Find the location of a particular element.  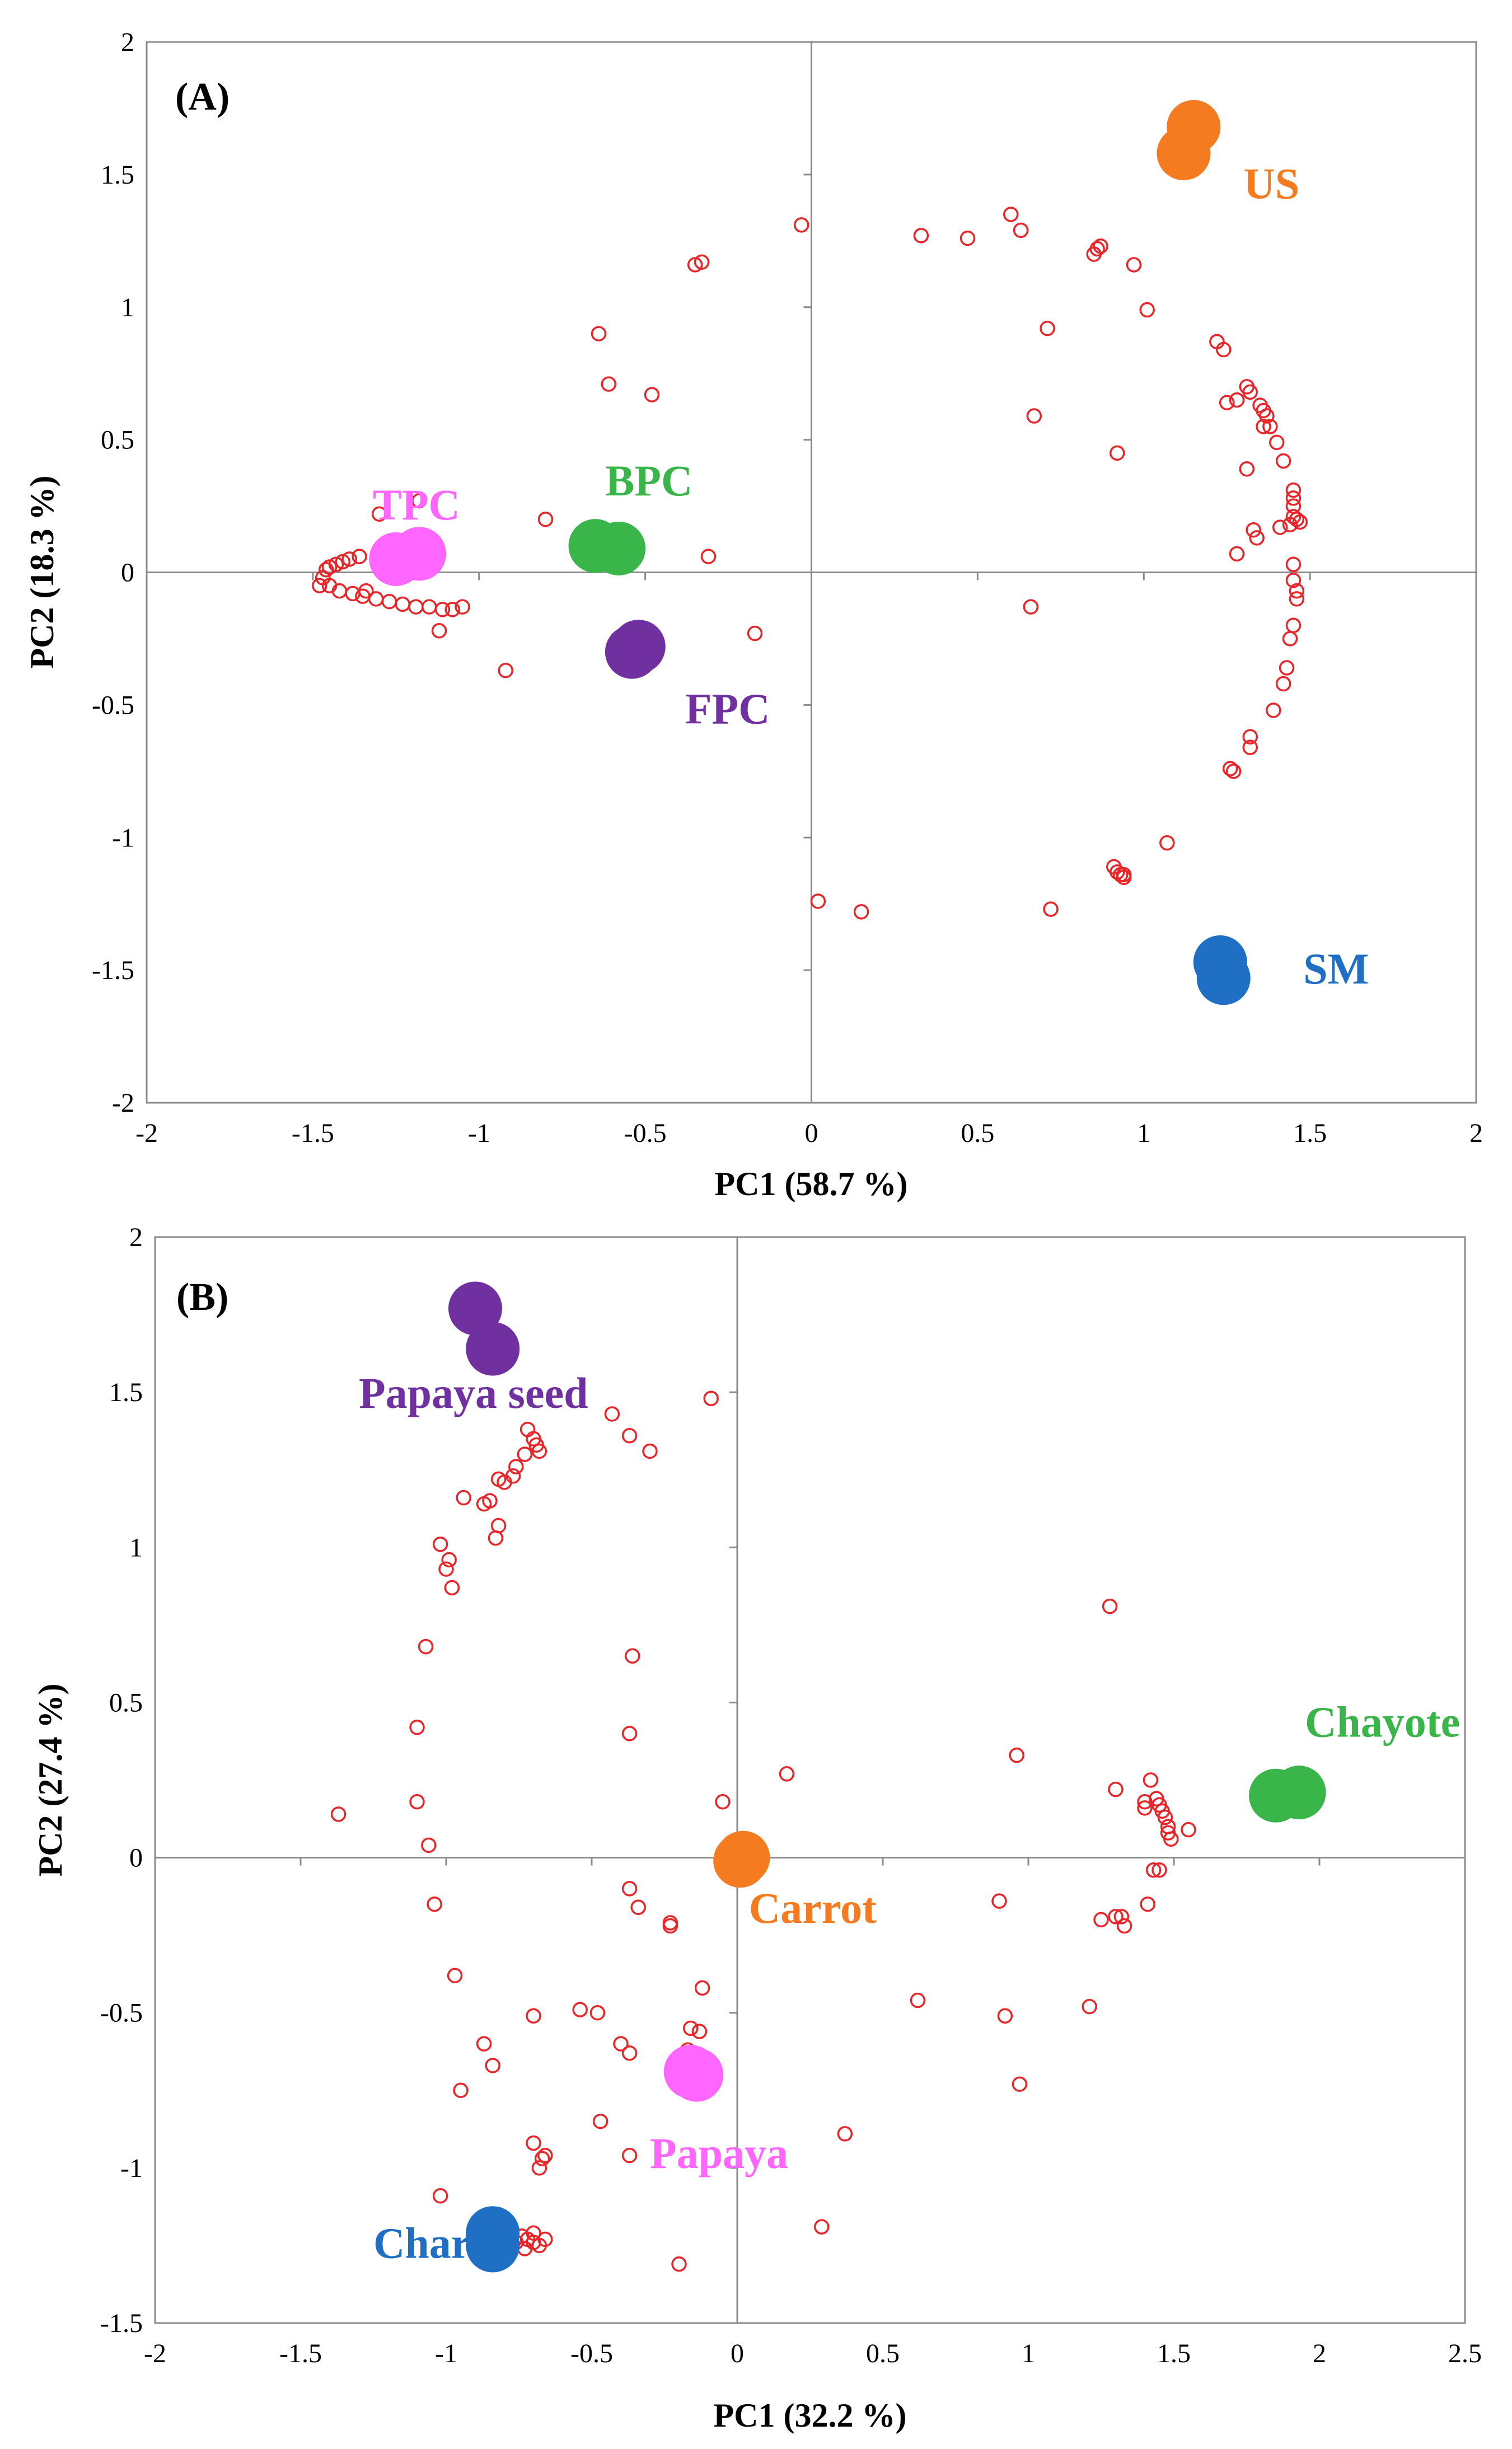

group-point-sm is located at coordinates (1223, 978).